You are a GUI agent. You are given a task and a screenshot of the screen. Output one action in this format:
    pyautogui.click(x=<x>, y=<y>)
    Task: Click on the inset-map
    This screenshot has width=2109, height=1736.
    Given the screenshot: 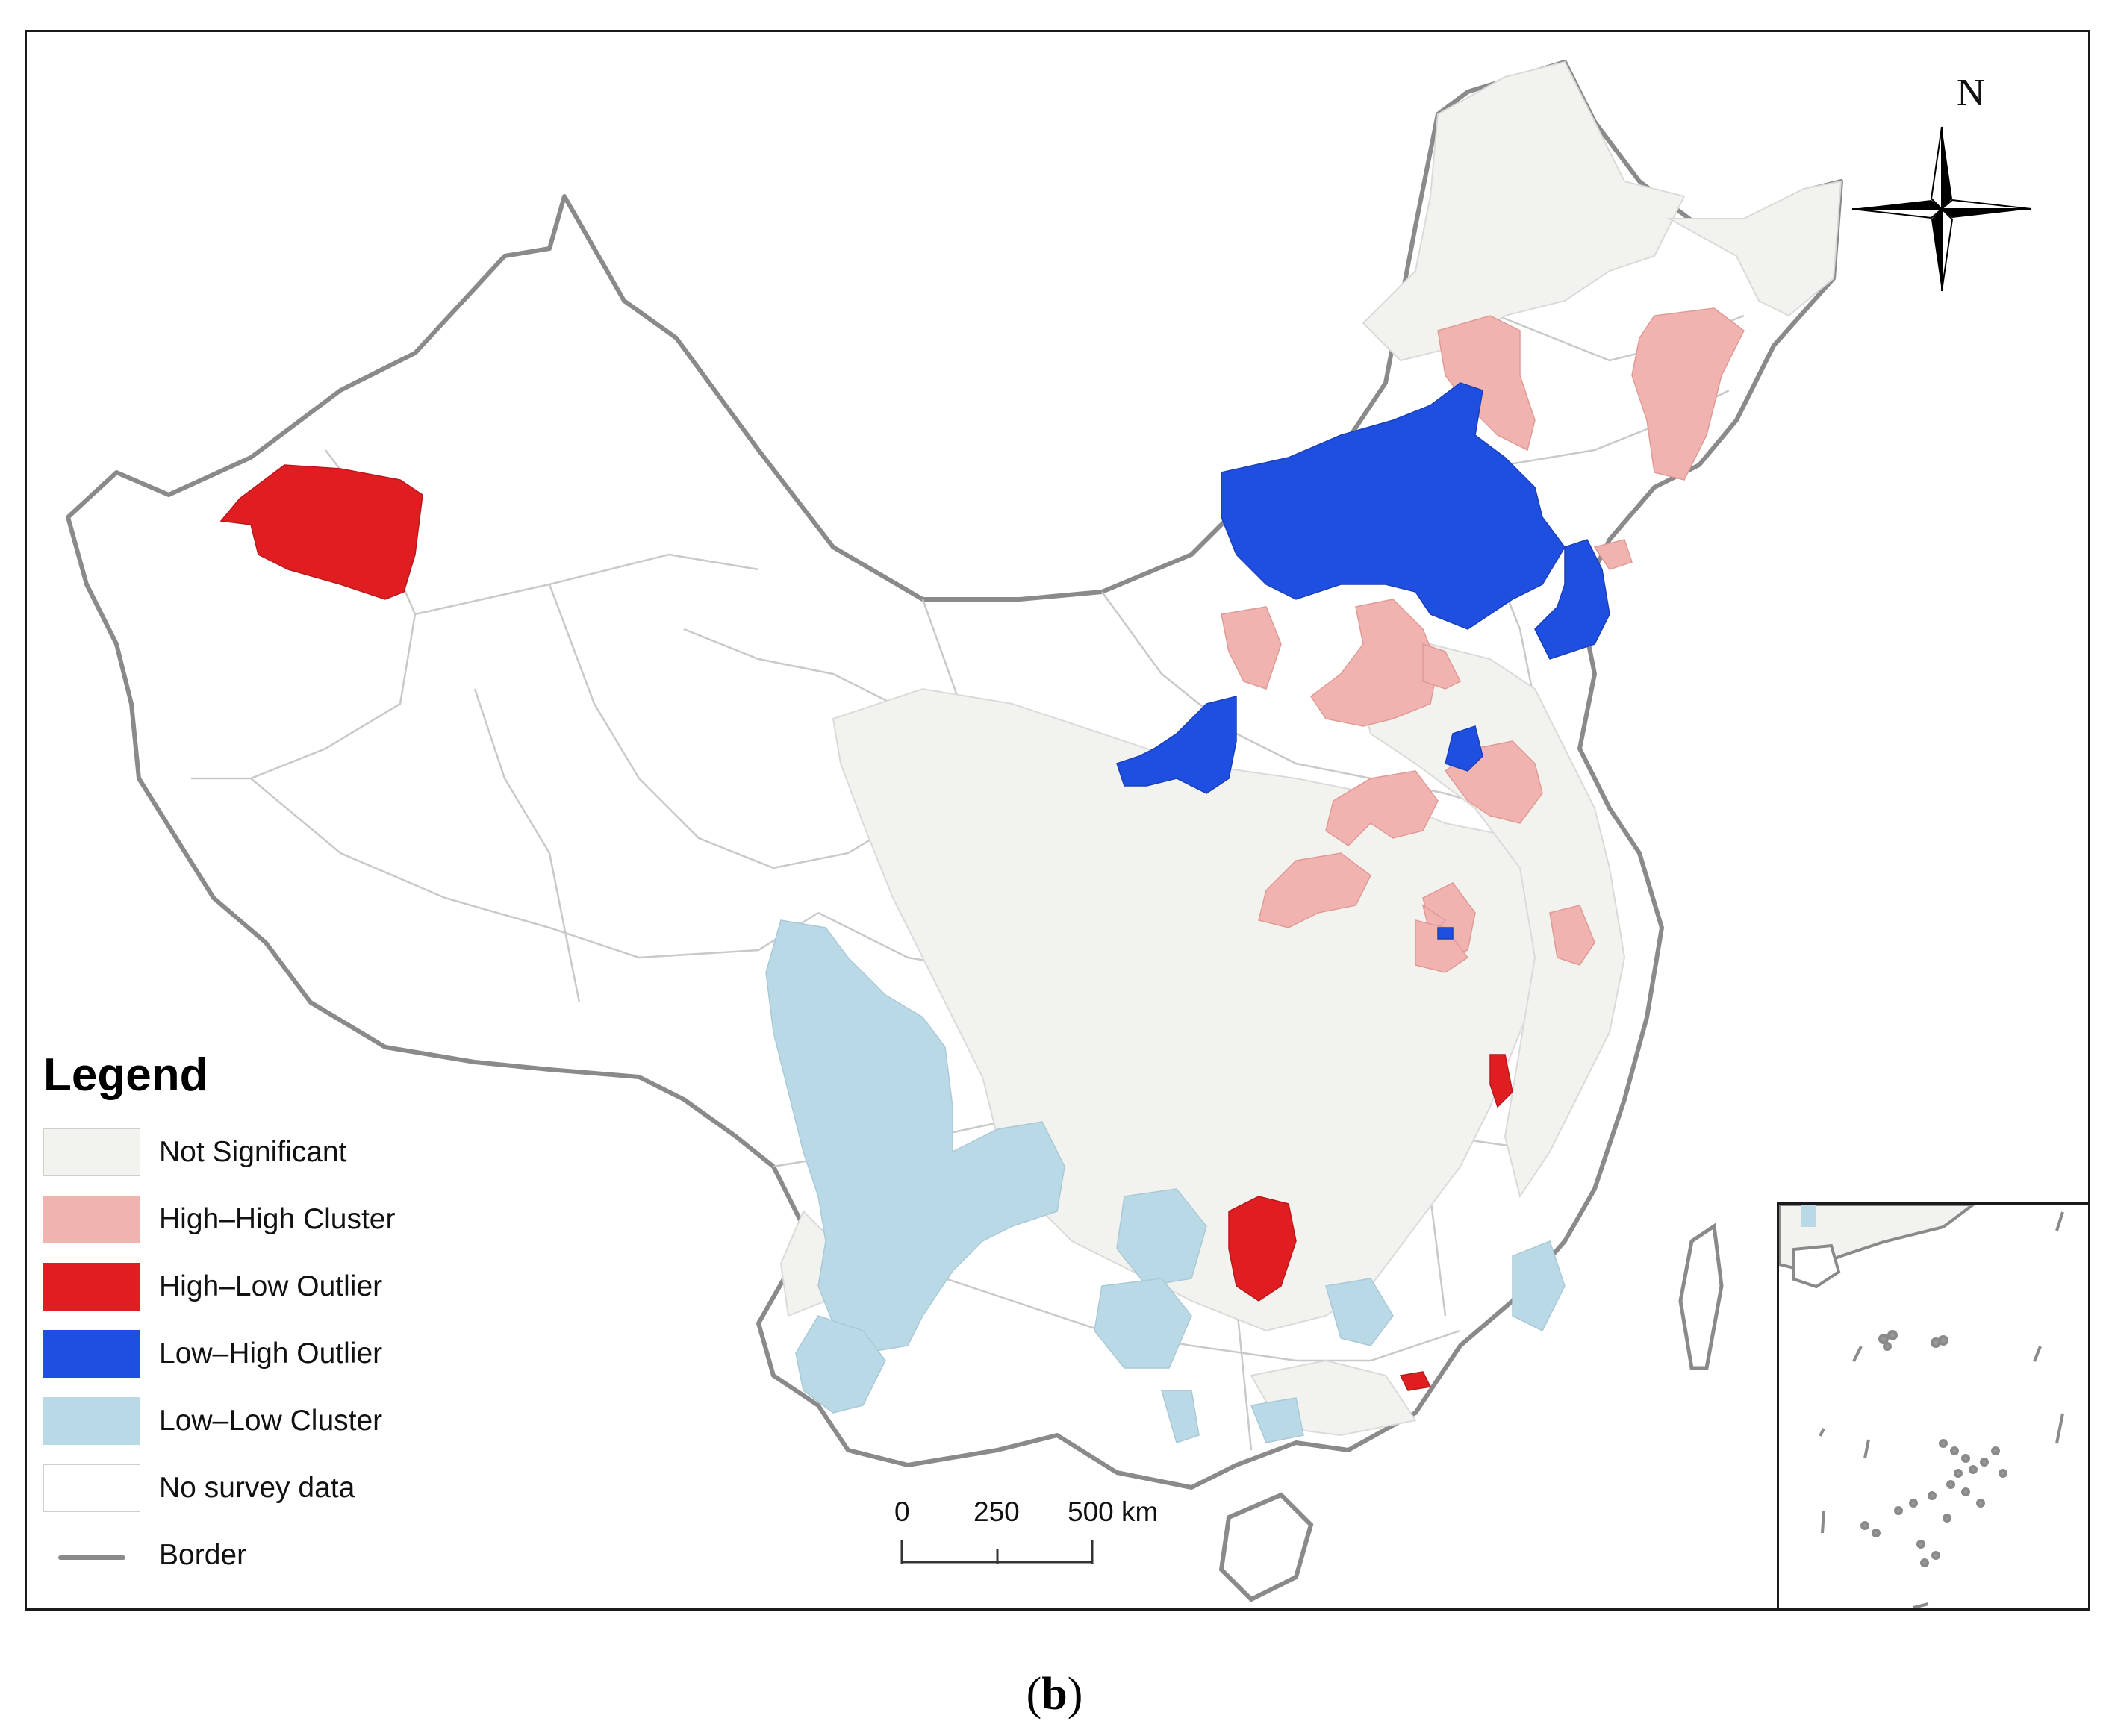 What is the action you would take?
    pyautogui.click(x=1932, y=1405)
    